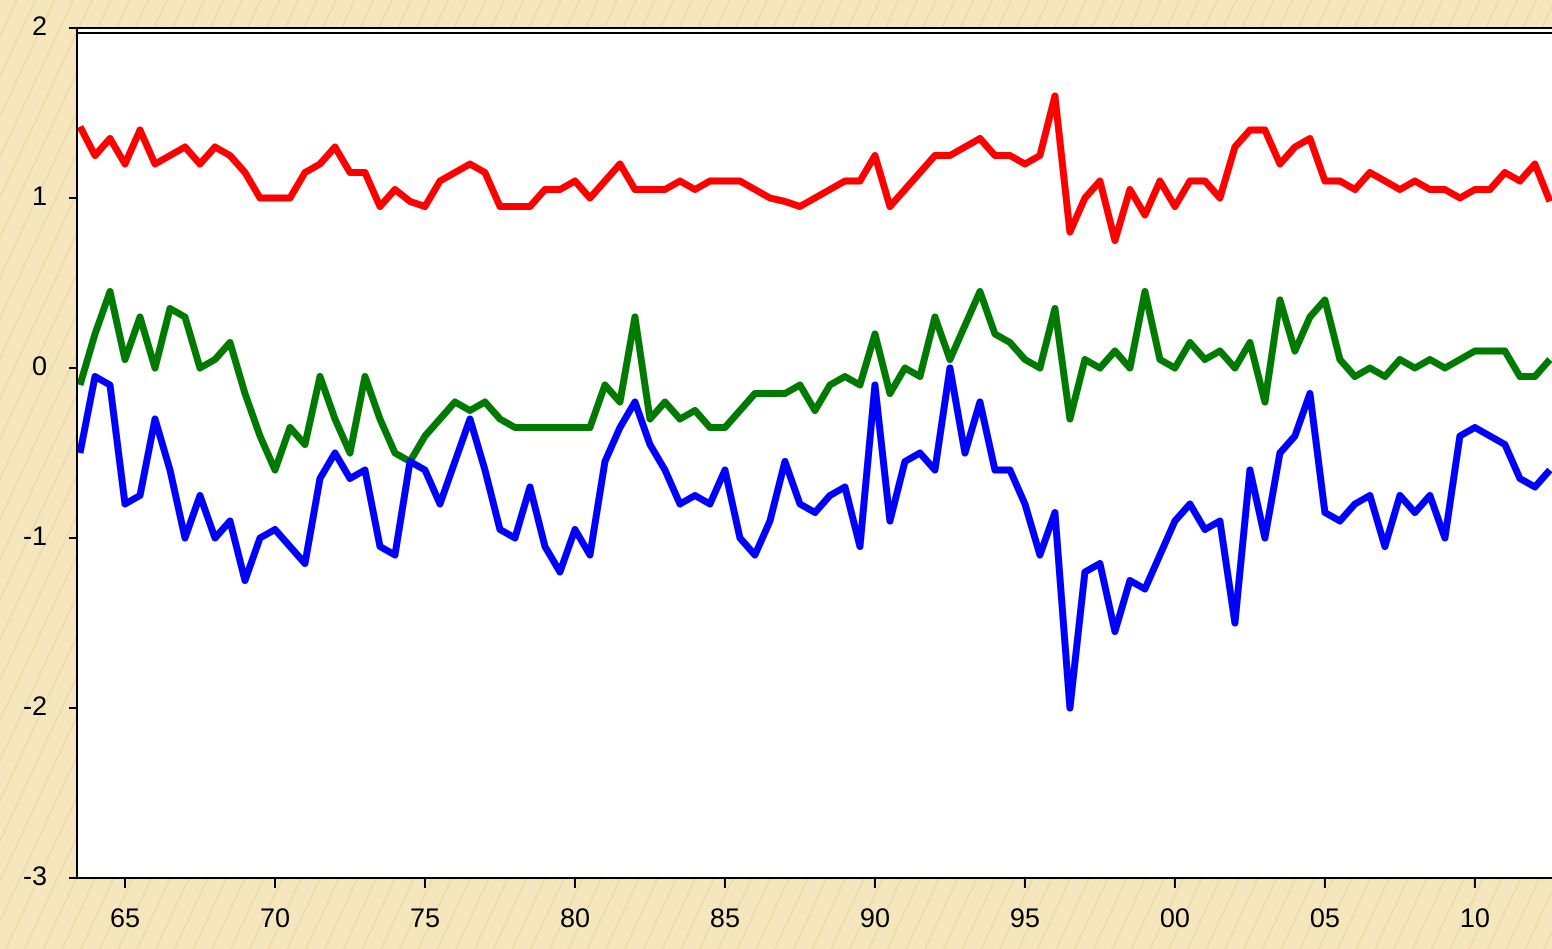 The height and width of the screenshot is (949, 1552). Describe the element at coordinates (875, 918) in the screenshot. I see `x-tick-label: 90` at that location.